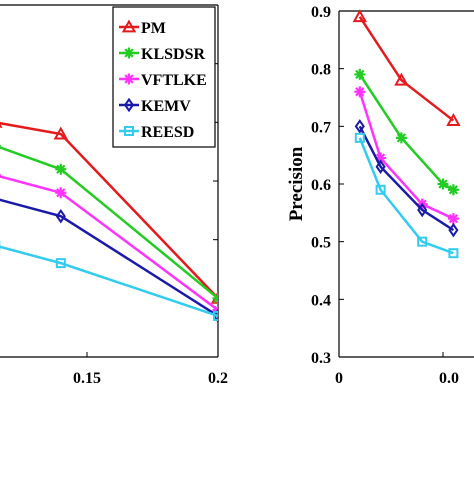 The width and height of the screenshot is (474, 479). What do you see at coordinates (321, 243) in the screenshot?
I see `y-tick-label: 0.5` at bounding box center [321, 243].